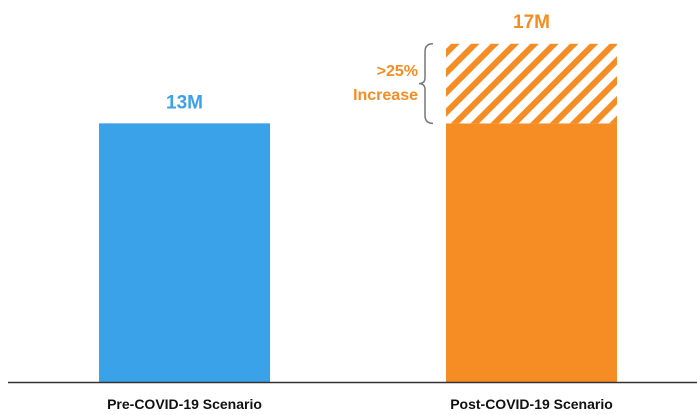 This screenshot has width=697, height=415. Describe the element at coordinates (385, 95) in the screenshot. I see `annotation-increase: Increase` at that location.